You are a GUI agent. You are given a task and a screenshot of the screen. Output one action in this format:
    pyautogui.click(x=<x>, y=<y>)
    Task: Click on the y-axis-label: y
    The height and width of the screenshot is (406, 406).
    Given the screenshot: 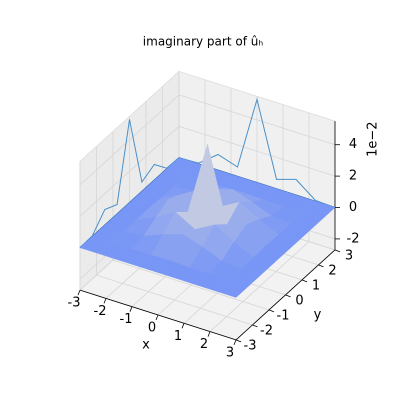 What is the action you would take?
    pyautogui.click(x=318, y=314)
    